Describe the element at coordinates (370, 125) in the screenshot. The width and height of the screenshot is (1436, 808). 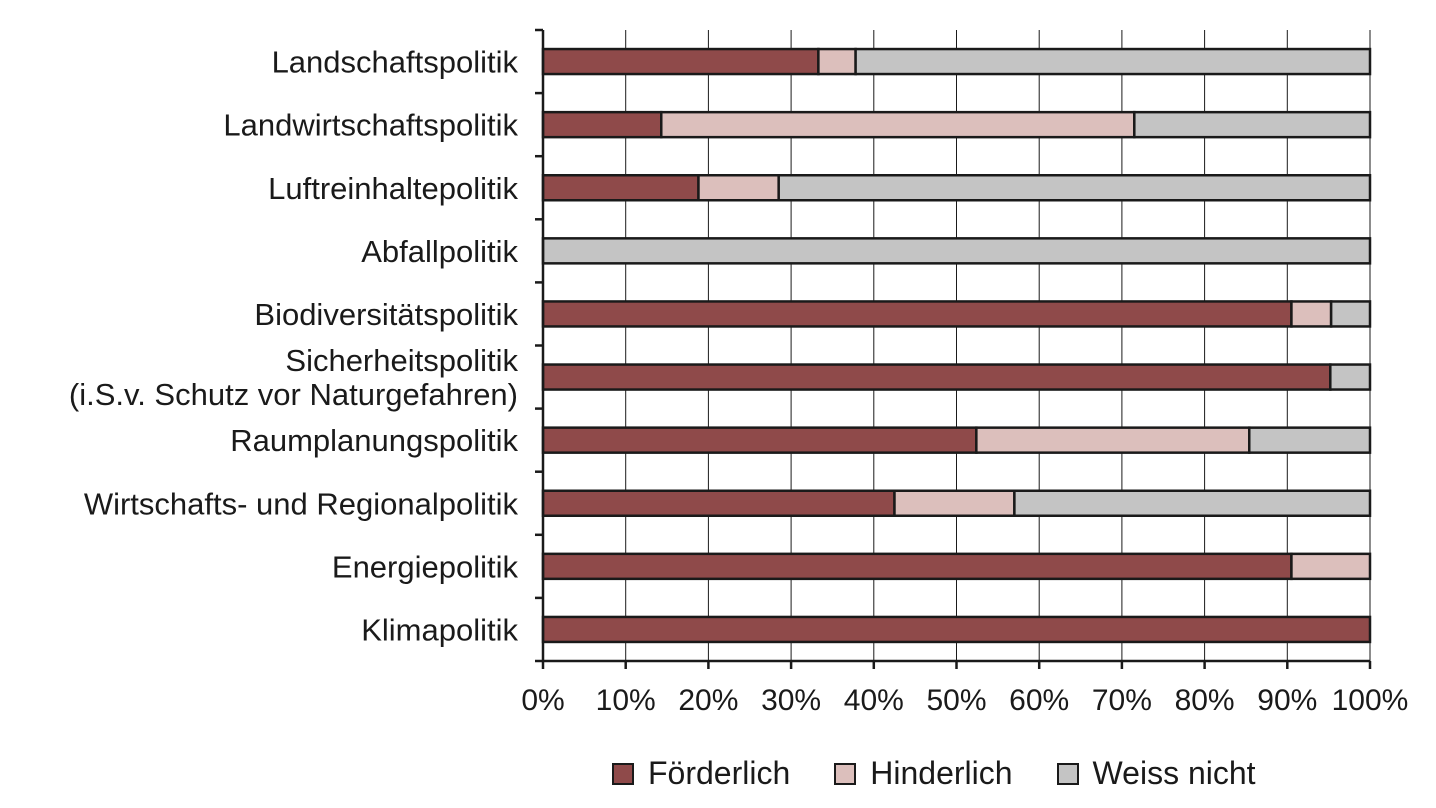
I see `category-label: Landwirtschaftspolitik` at that location.